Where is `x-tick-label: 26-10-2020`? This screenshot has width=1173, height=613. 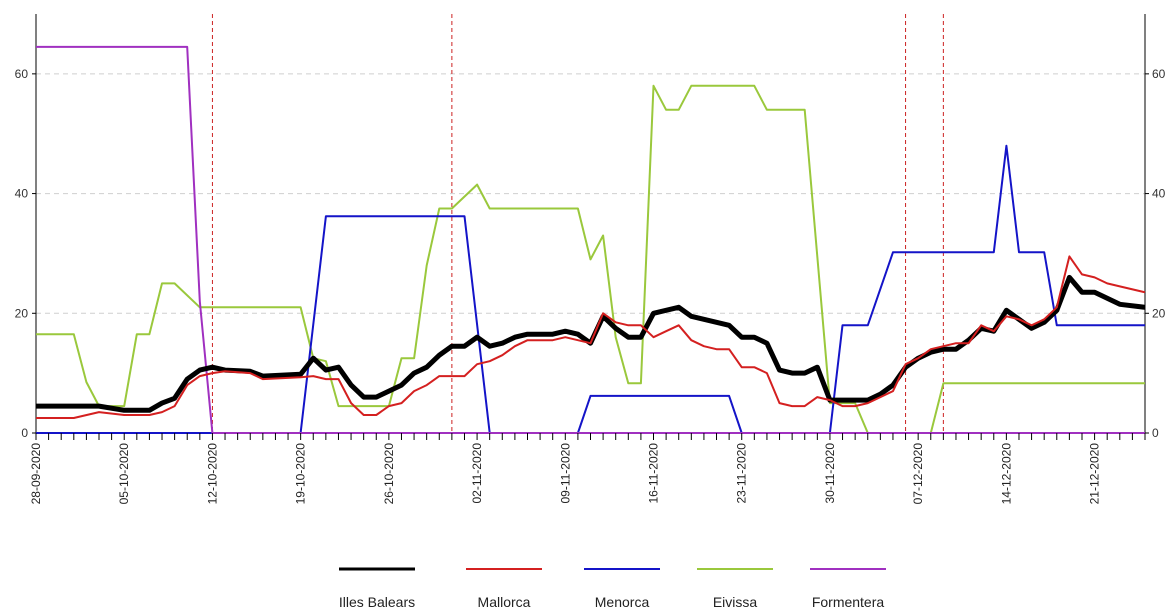
x-tick-label: 26-10-2020 is located at coordinates (389, 474).